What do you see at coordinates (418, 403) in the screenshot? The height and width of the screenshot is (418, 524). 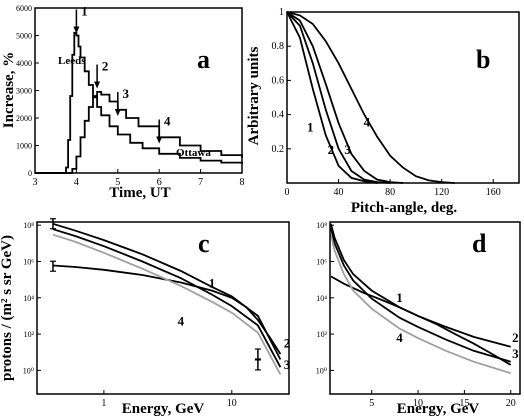 I see `panel-d-xtick-label: 10` at bounding box center [418, 403].